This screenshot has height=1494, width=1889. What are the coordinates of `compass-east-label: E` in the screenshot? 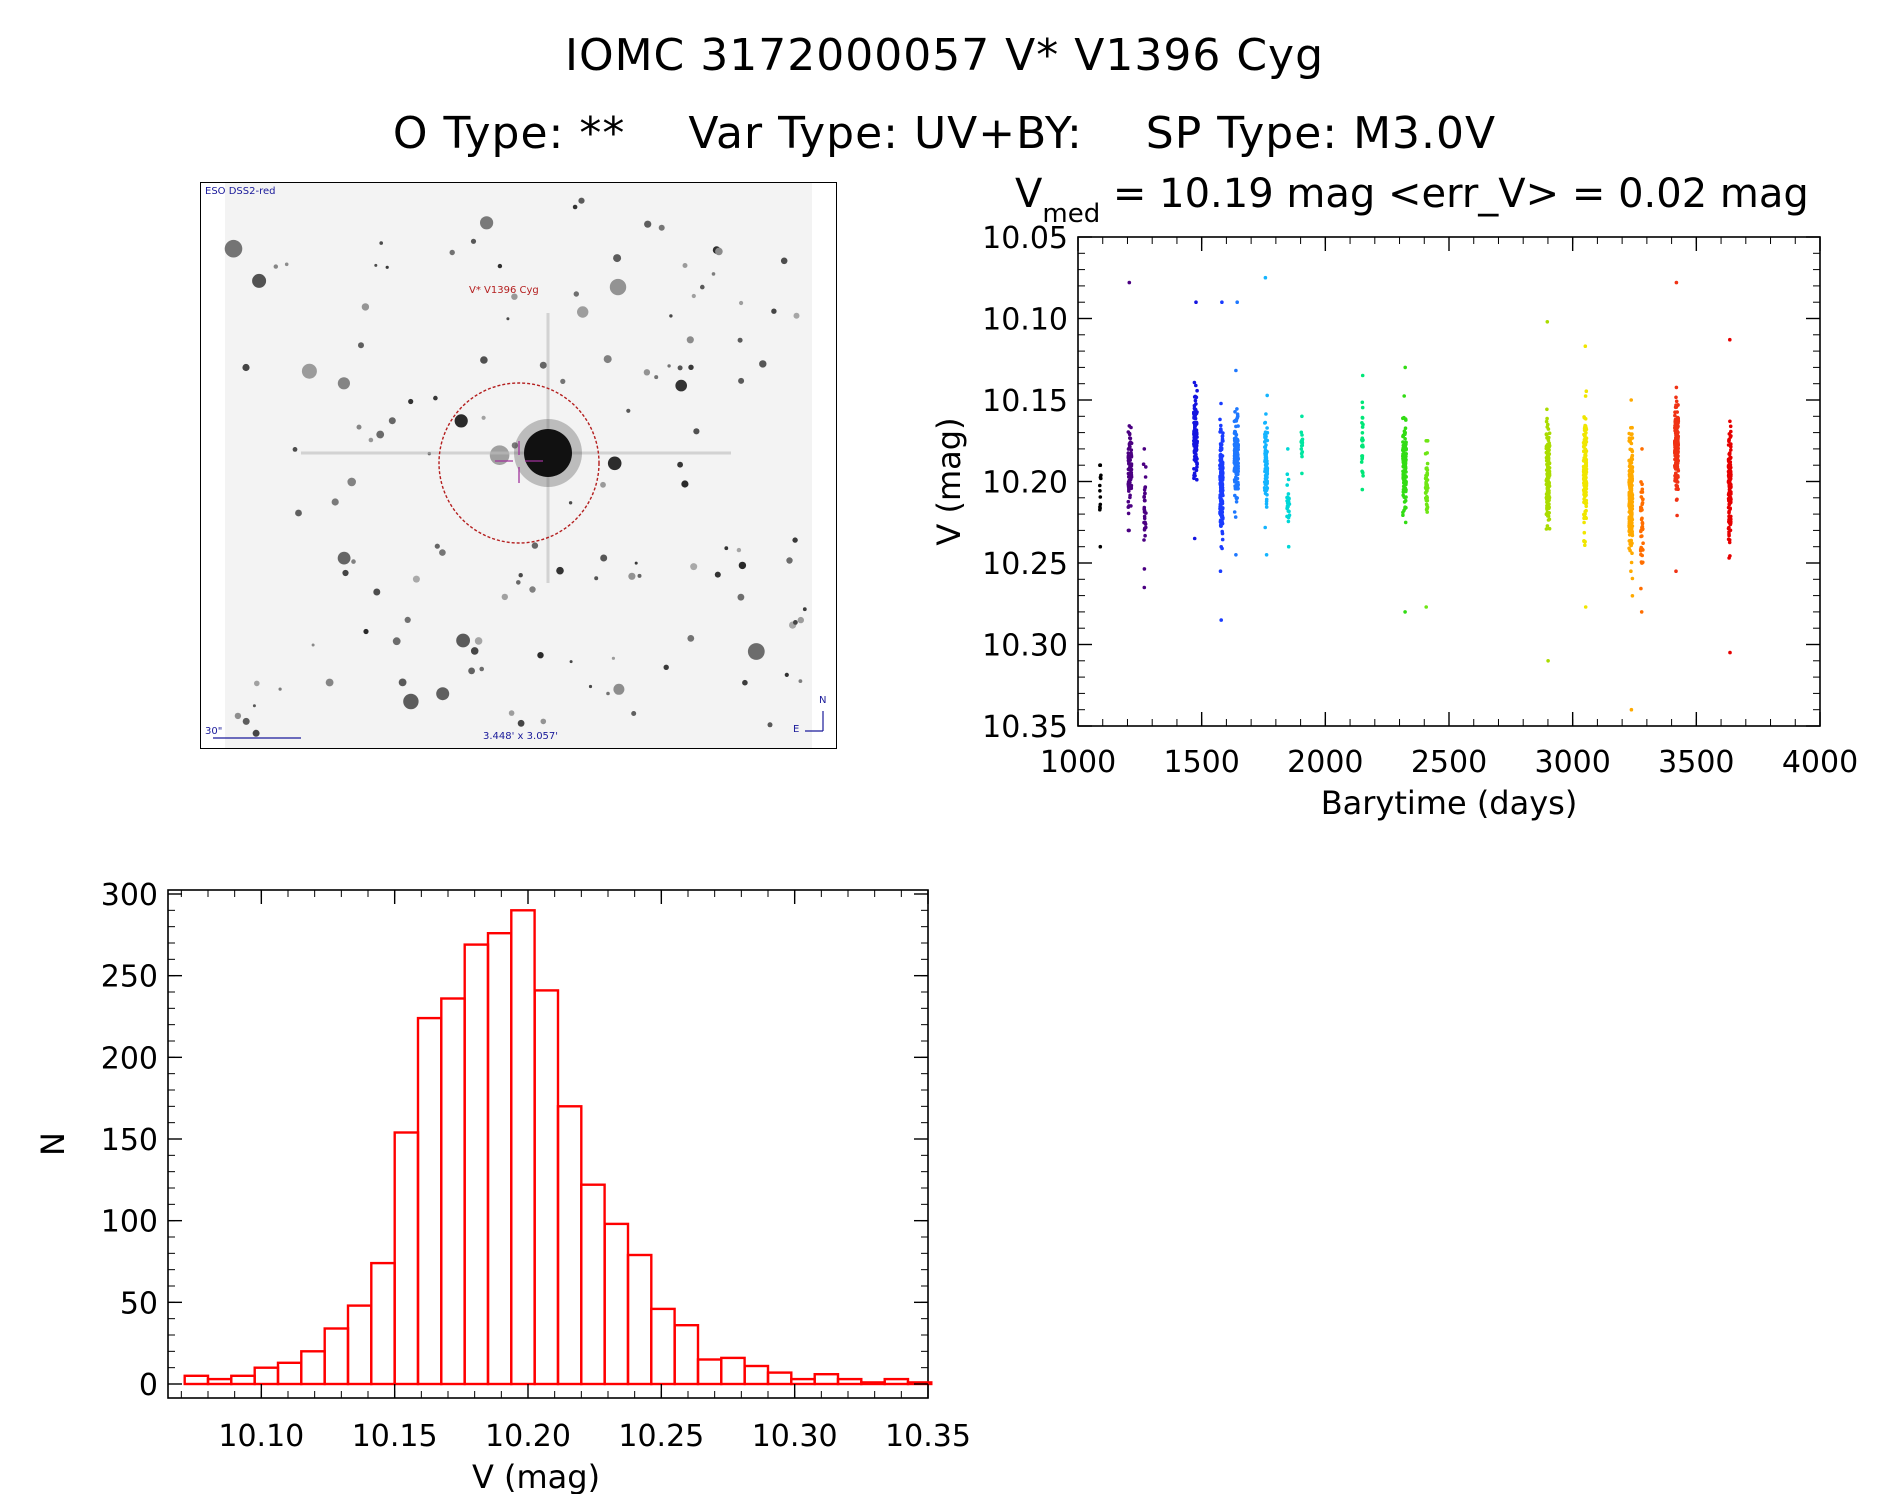 It's located at (796, 729).